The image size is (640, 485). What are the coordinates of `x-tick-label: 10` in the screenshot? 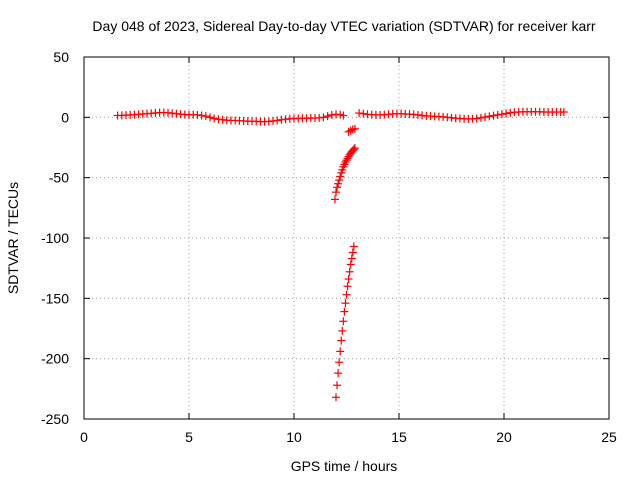 It's located at (294, 437).